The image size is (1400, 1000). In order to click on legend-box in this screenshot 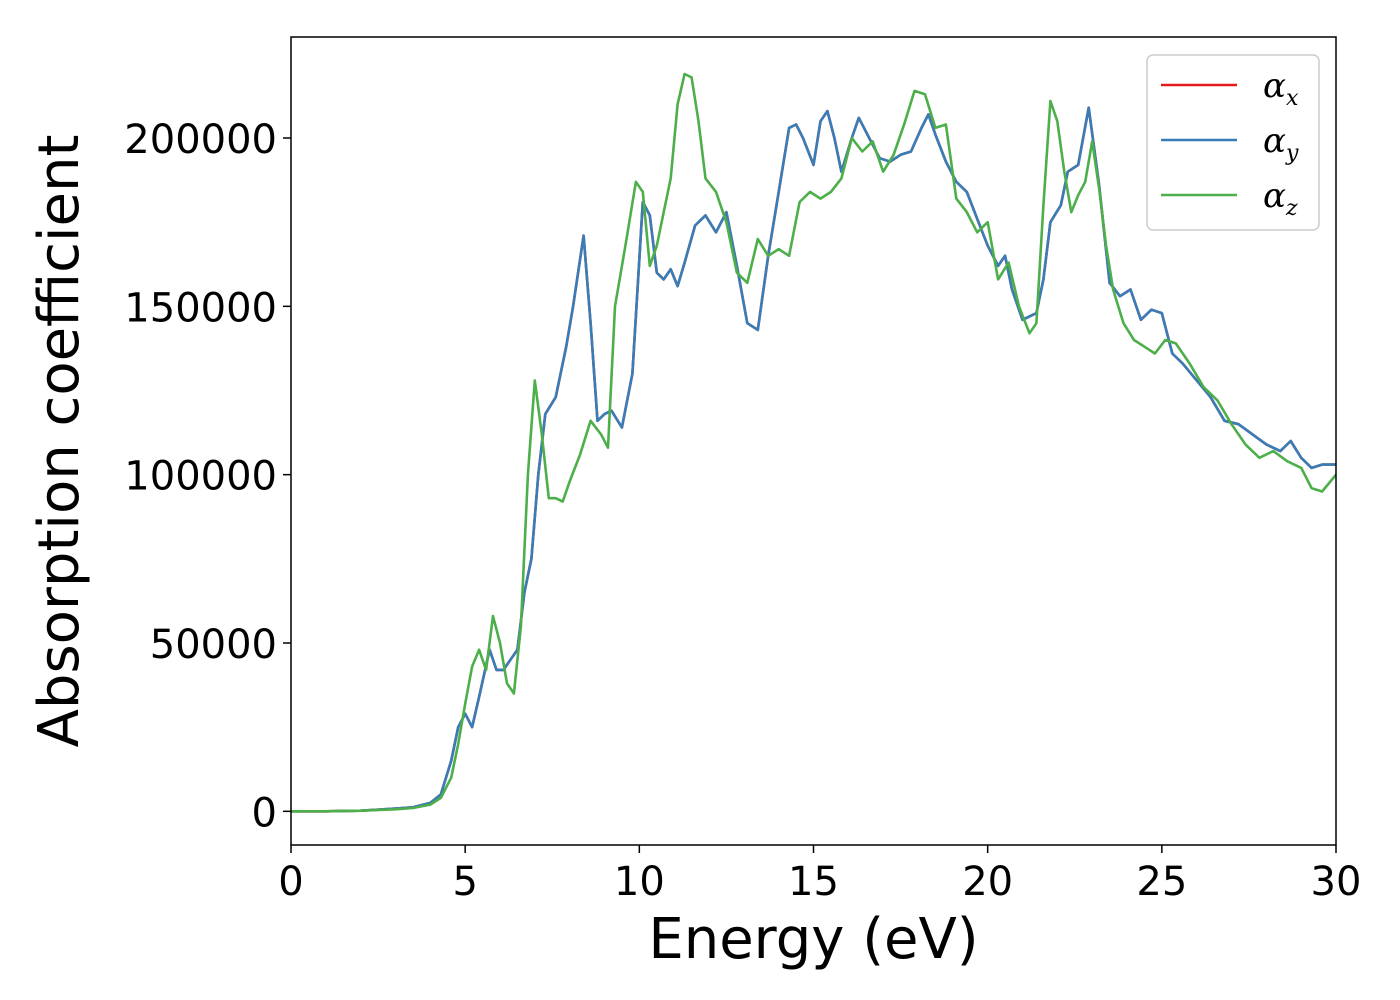, I will do `click(1233, 142)`.